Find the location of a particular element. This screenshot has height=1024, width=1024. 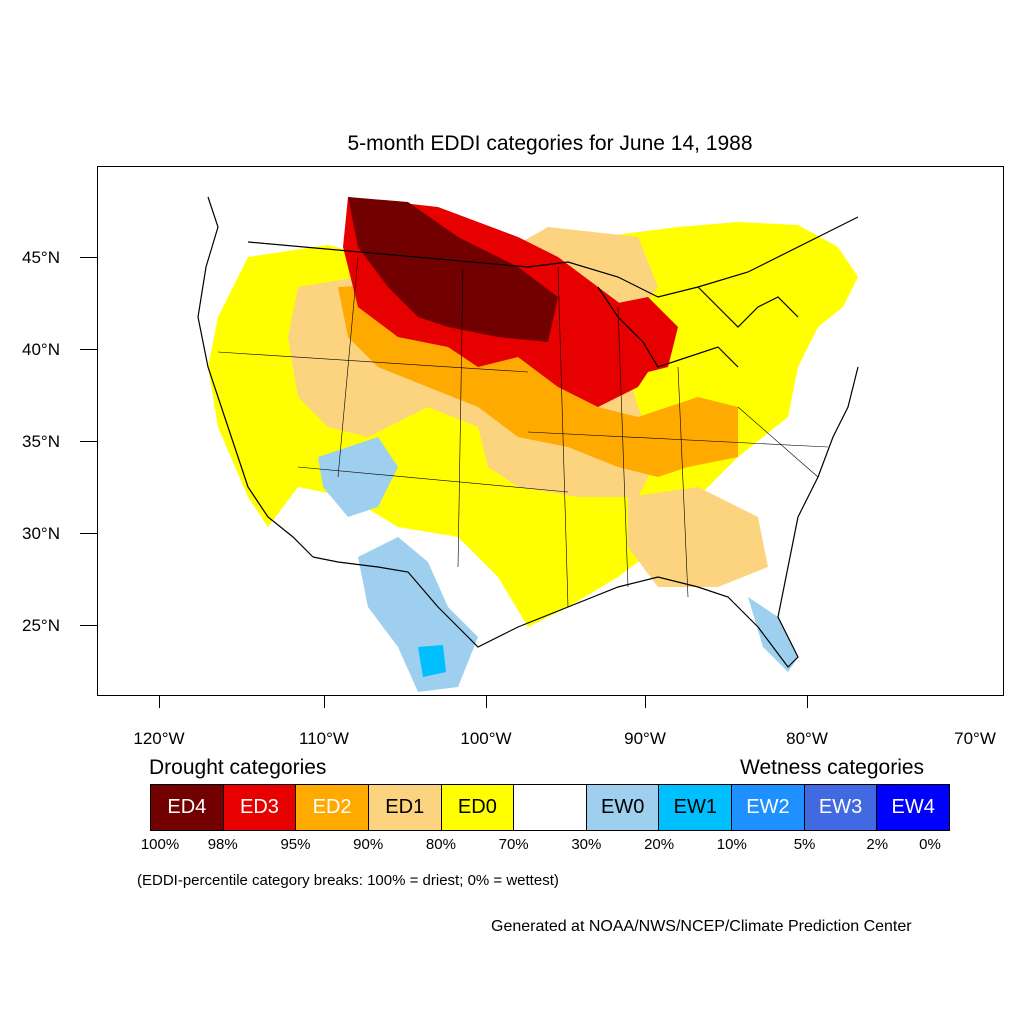

legend-break-label: 80% is located at coordinates (440, 844).